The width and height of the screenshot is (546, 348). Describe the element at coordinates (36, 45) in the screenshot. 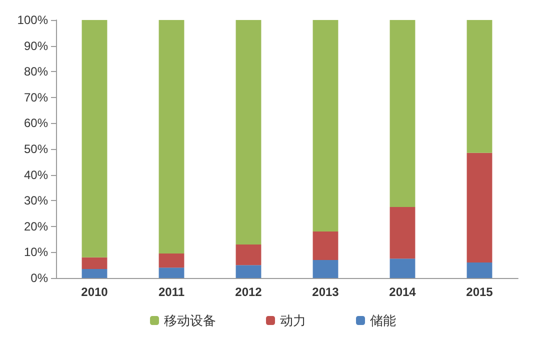

I see `y-tick-label: 90%` at that location.